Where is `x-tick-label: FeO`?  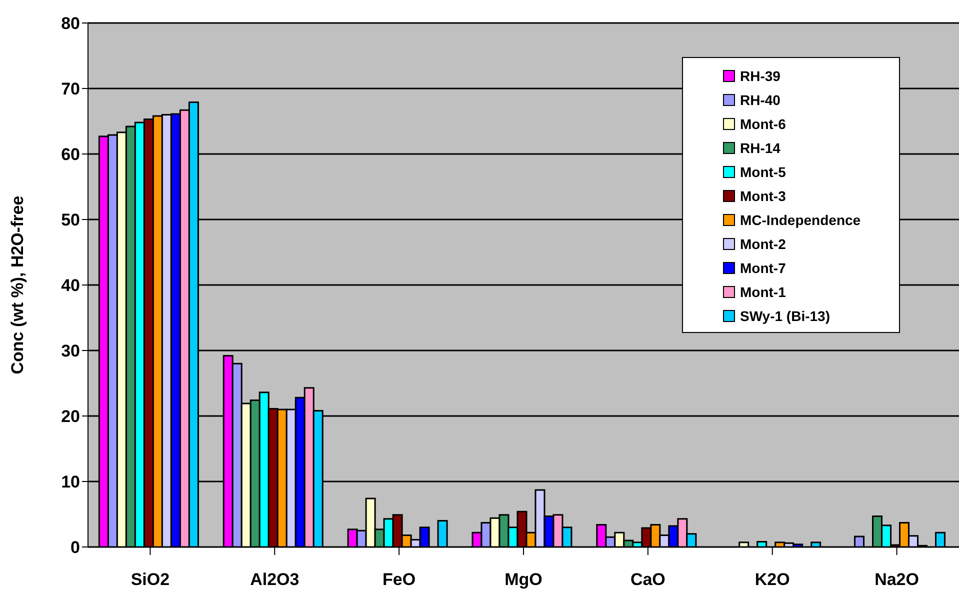 x-tick-label: FeO is located at coordinates (399, 580).